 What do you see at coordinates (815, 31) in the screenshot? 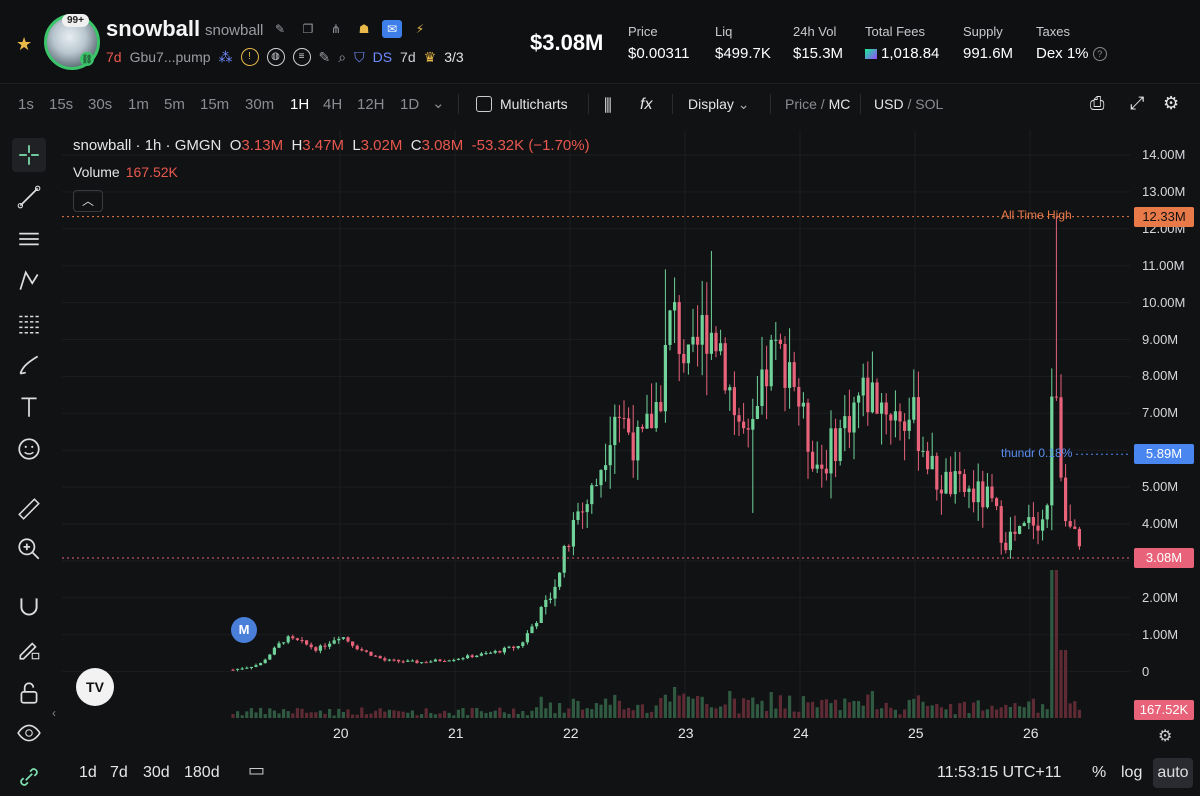
I see `stat-label: 24h Vol` at bounding box center [815, 31].